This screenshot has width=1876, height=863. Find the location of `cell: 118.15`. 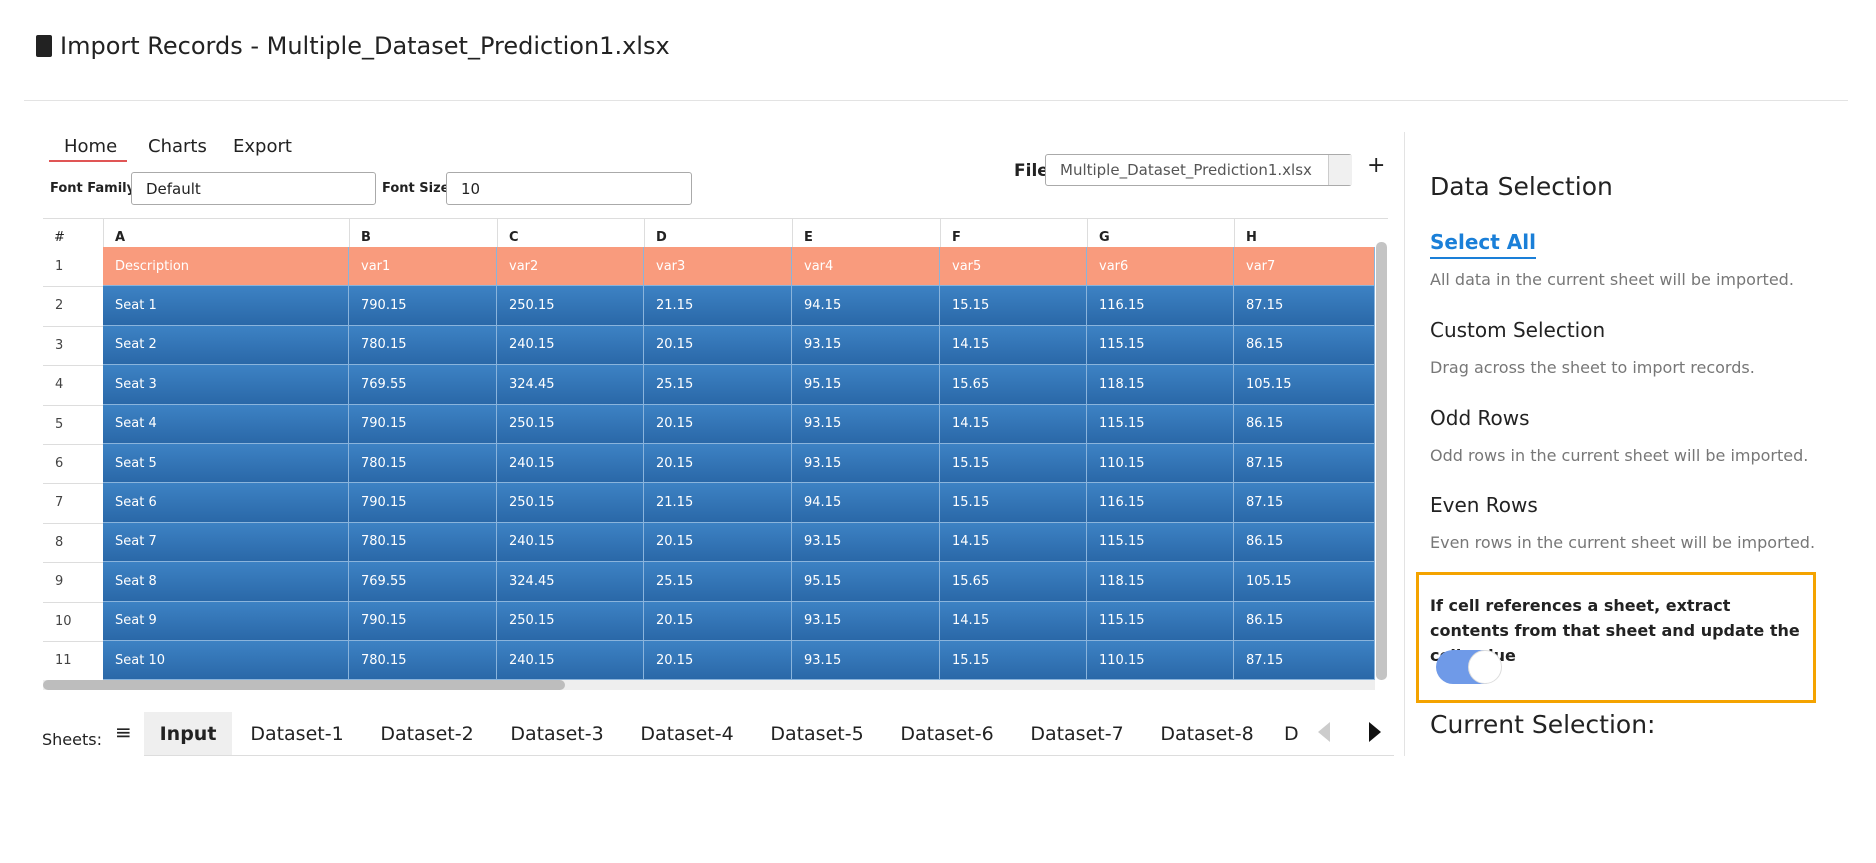

cell: 118.15 is located at coordinates (1160, 582).